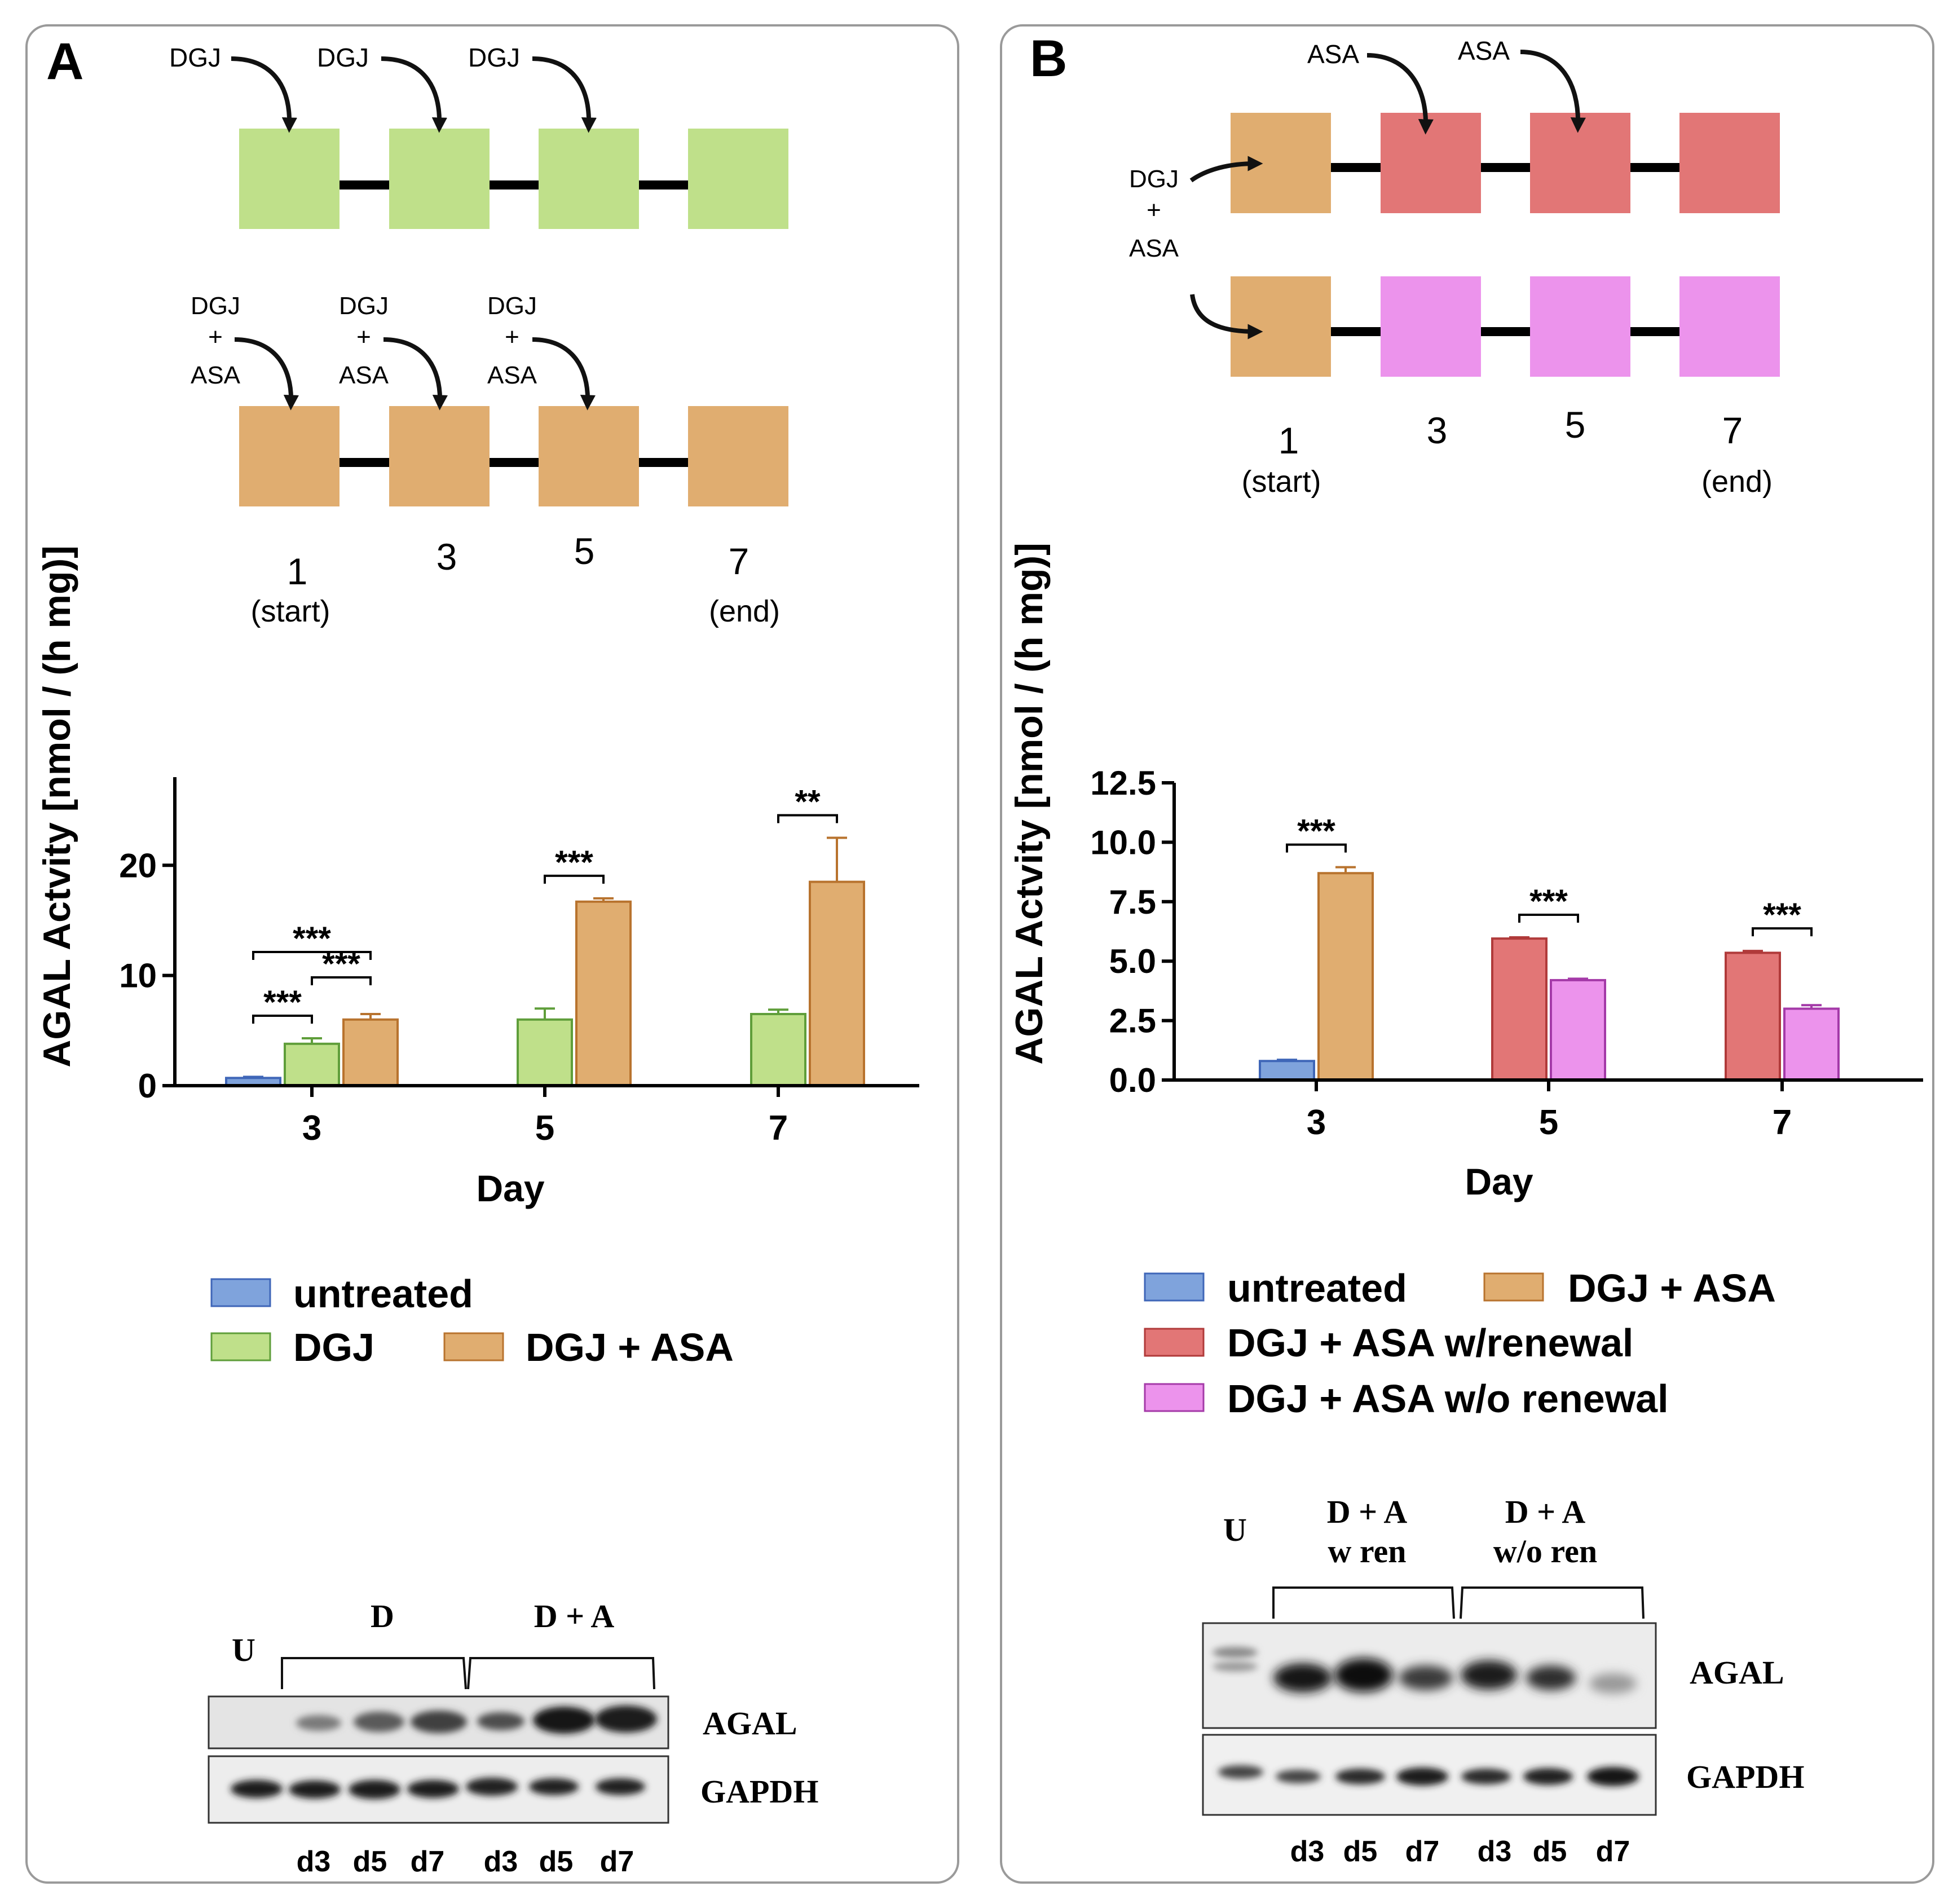 The image size is (1953, 1904). What do you see at coordinates (1132, 902) in the screenshot?
I see `y-tick-label: 7.5` at bounding box center [1132, 902].